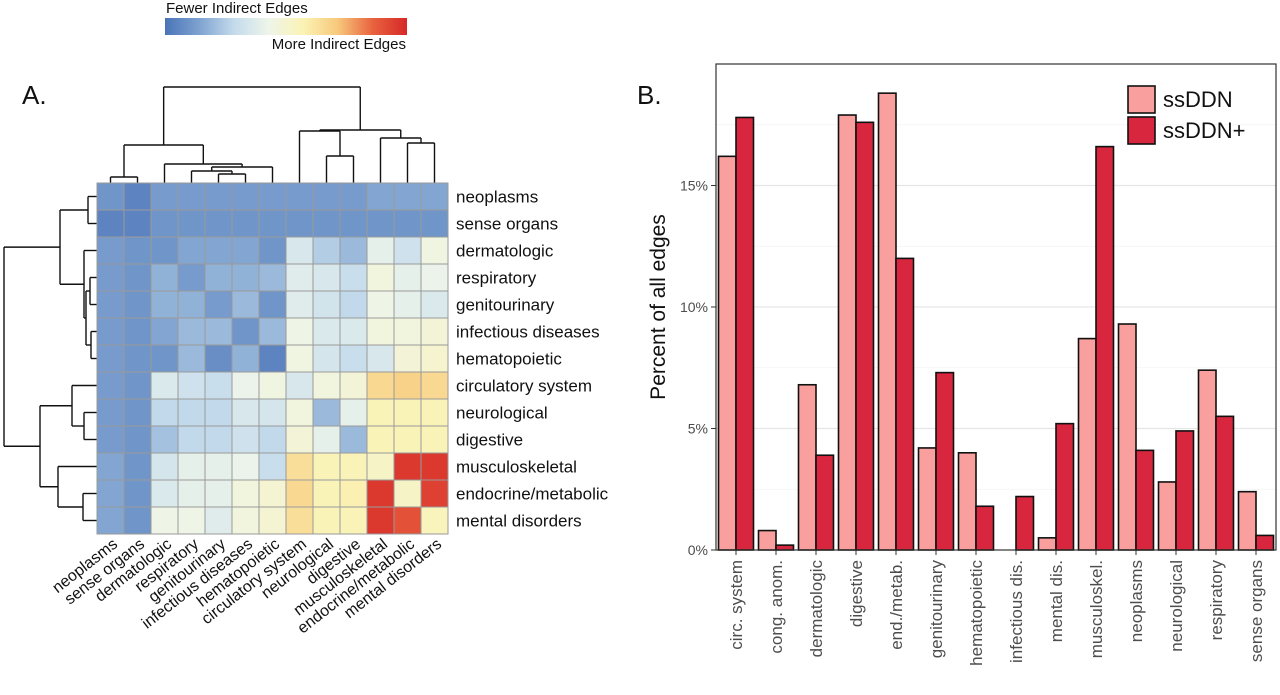 The image size is (1280, 695). What do you see at coordinates (694, 186) in the screenshot?
I see `y-tick-label: 15%` at bounding box center [694, 186].